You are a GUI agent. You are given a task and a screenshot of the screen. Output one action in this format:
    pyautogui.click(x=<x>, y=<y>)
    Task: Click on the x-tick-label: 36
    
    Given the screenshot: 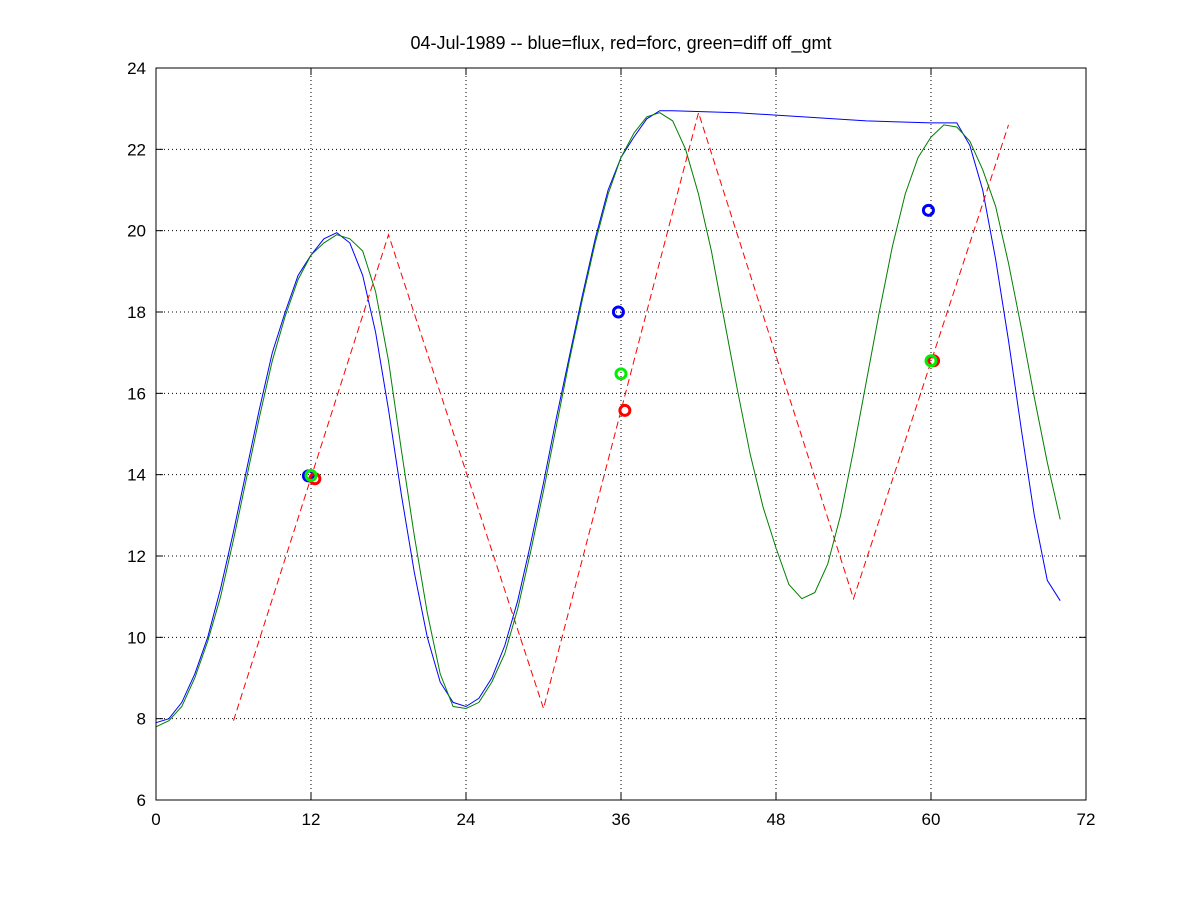 What is the action you would take?
    pyautogui.click(x=621, y=819)
    